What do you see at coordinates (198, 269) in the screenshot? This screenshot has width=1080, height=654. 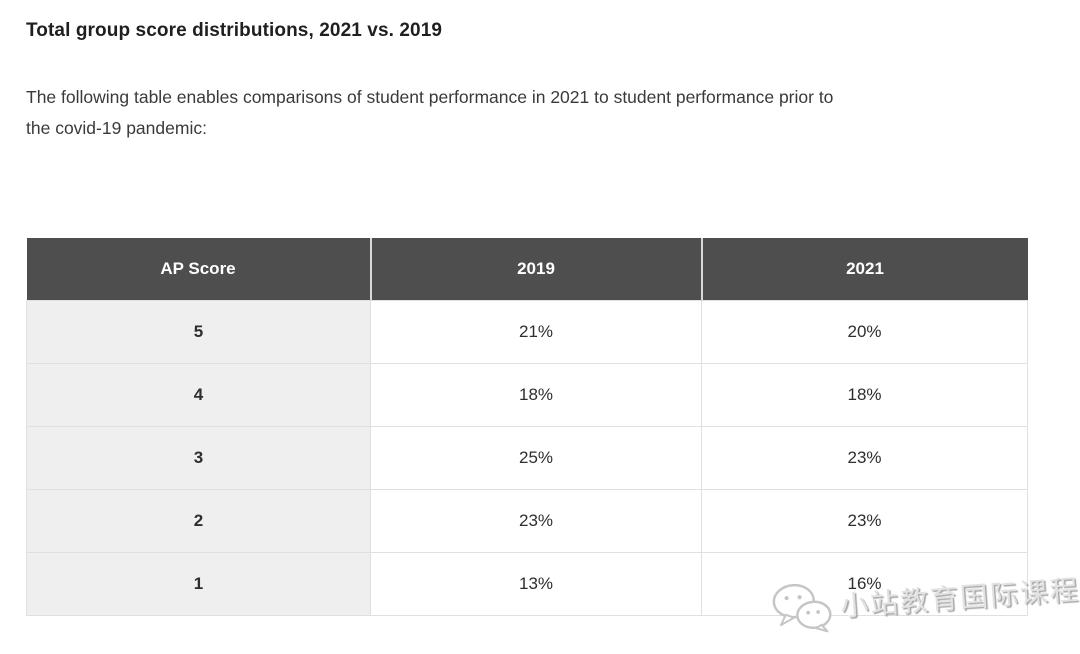 I see `header-ap-score: AP Score` at bounding box center [198, 269].